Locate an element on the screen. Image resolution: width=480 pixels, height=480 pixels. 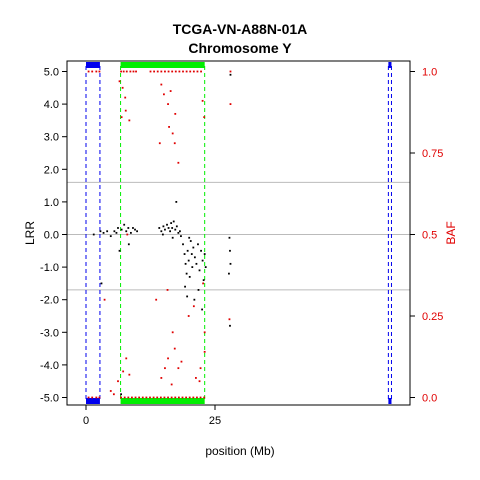
y-tick-label-1: 4.0 is located at coordinates (51, 105).